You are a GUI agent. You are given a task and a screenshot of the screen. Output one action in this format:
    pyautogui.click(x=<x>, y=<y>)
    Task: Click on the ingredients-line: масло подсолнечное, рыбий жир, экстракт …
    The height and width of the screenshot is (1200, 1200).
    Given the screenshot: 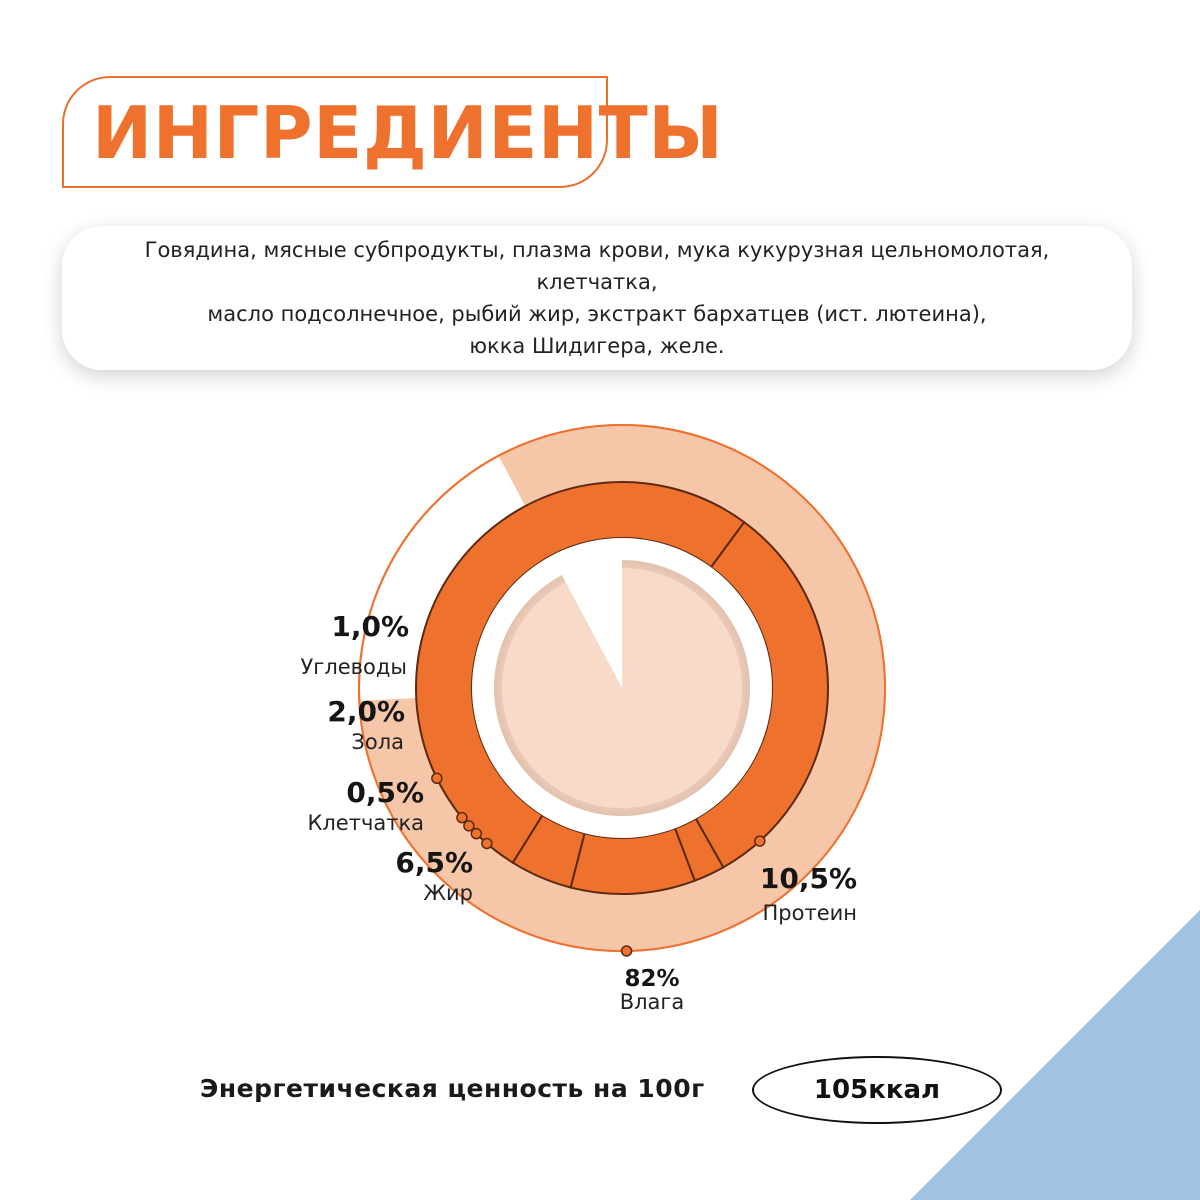 What is the action you would take?
    pyautogui.click(x=597, y=314)
    